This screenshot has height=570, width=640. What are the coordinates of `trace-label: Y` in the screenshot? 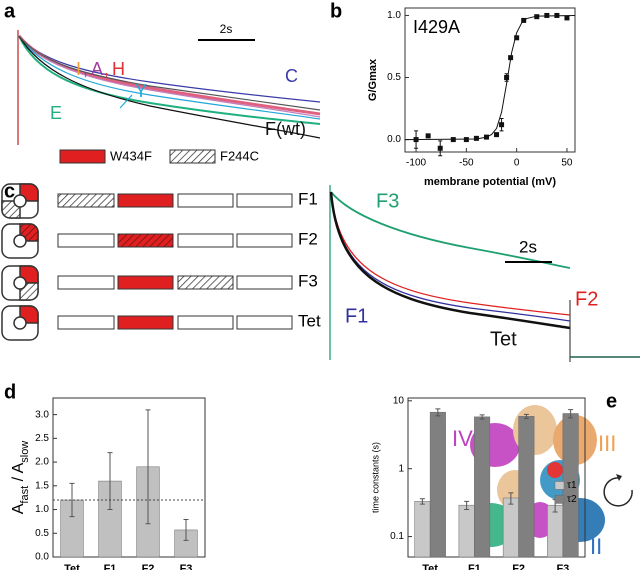 It's located at (141, 91).